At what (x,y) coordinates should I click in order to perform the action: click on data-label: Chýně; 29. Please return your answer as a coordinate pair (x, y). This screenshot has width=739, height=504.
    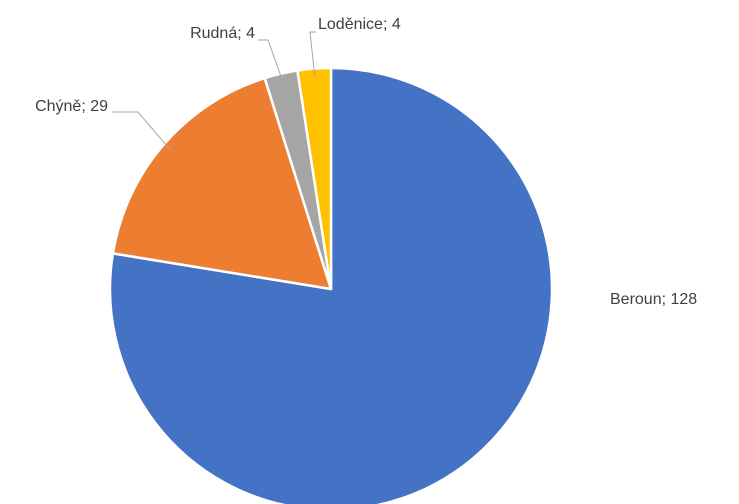
    Looking at the image, I should click on (71, 106).